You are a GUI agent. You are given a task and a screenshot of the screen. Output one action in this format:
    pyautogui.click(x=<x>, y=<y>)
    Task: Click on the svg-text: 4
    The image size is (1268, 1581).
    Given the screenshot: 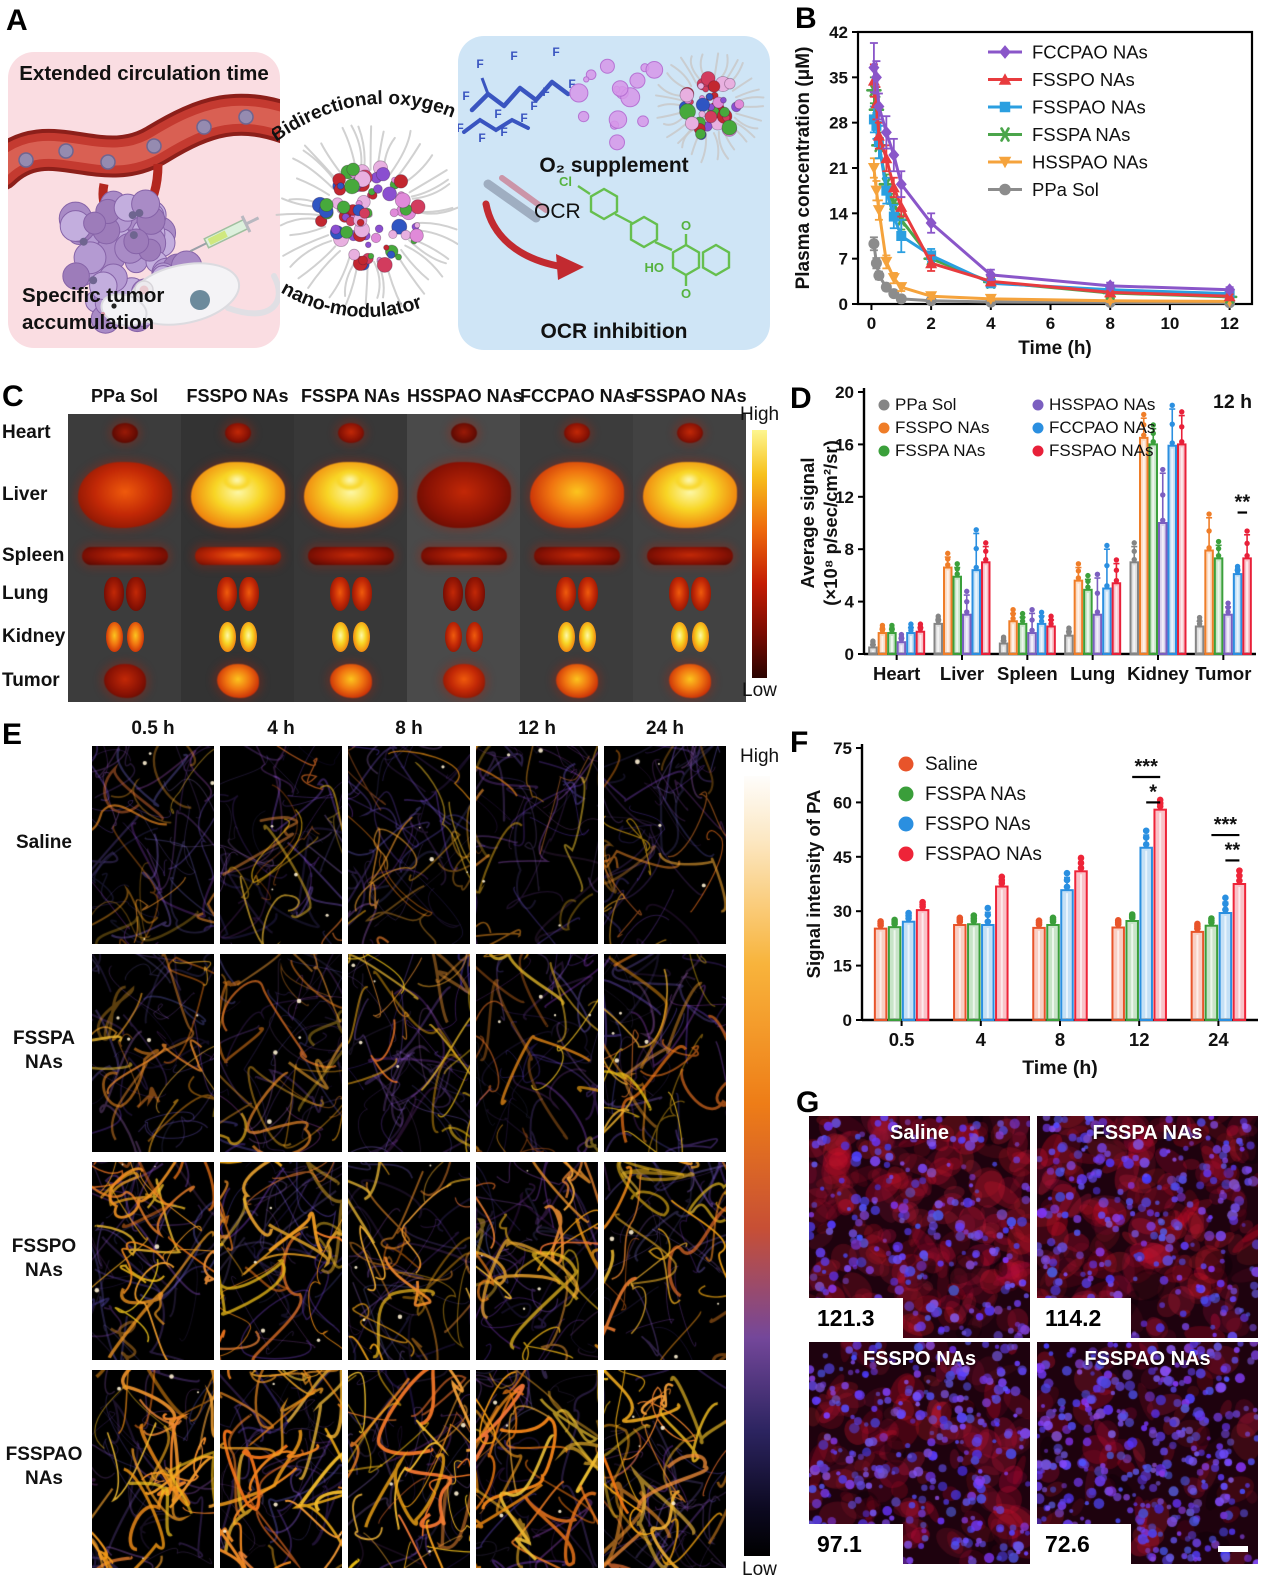 What is the action you would take?
    pyautogui.click(x=850, y=602)
    